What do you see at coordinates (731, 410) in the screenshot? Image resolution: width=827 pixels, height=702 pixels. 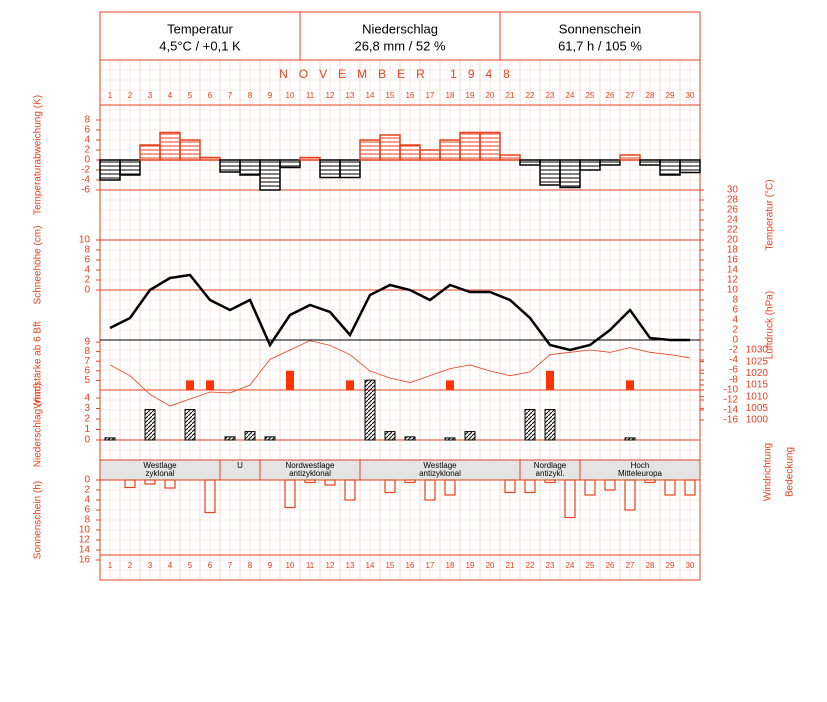 I see `y-tick-label: -14` at bounding box center [731, 410].